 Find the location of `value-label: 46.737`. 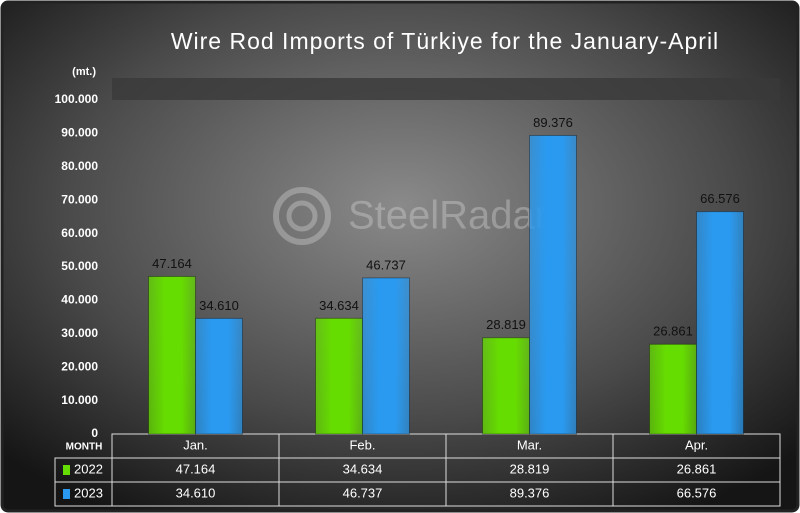

value-label: 46.737 is located at coordinates (386, 264).